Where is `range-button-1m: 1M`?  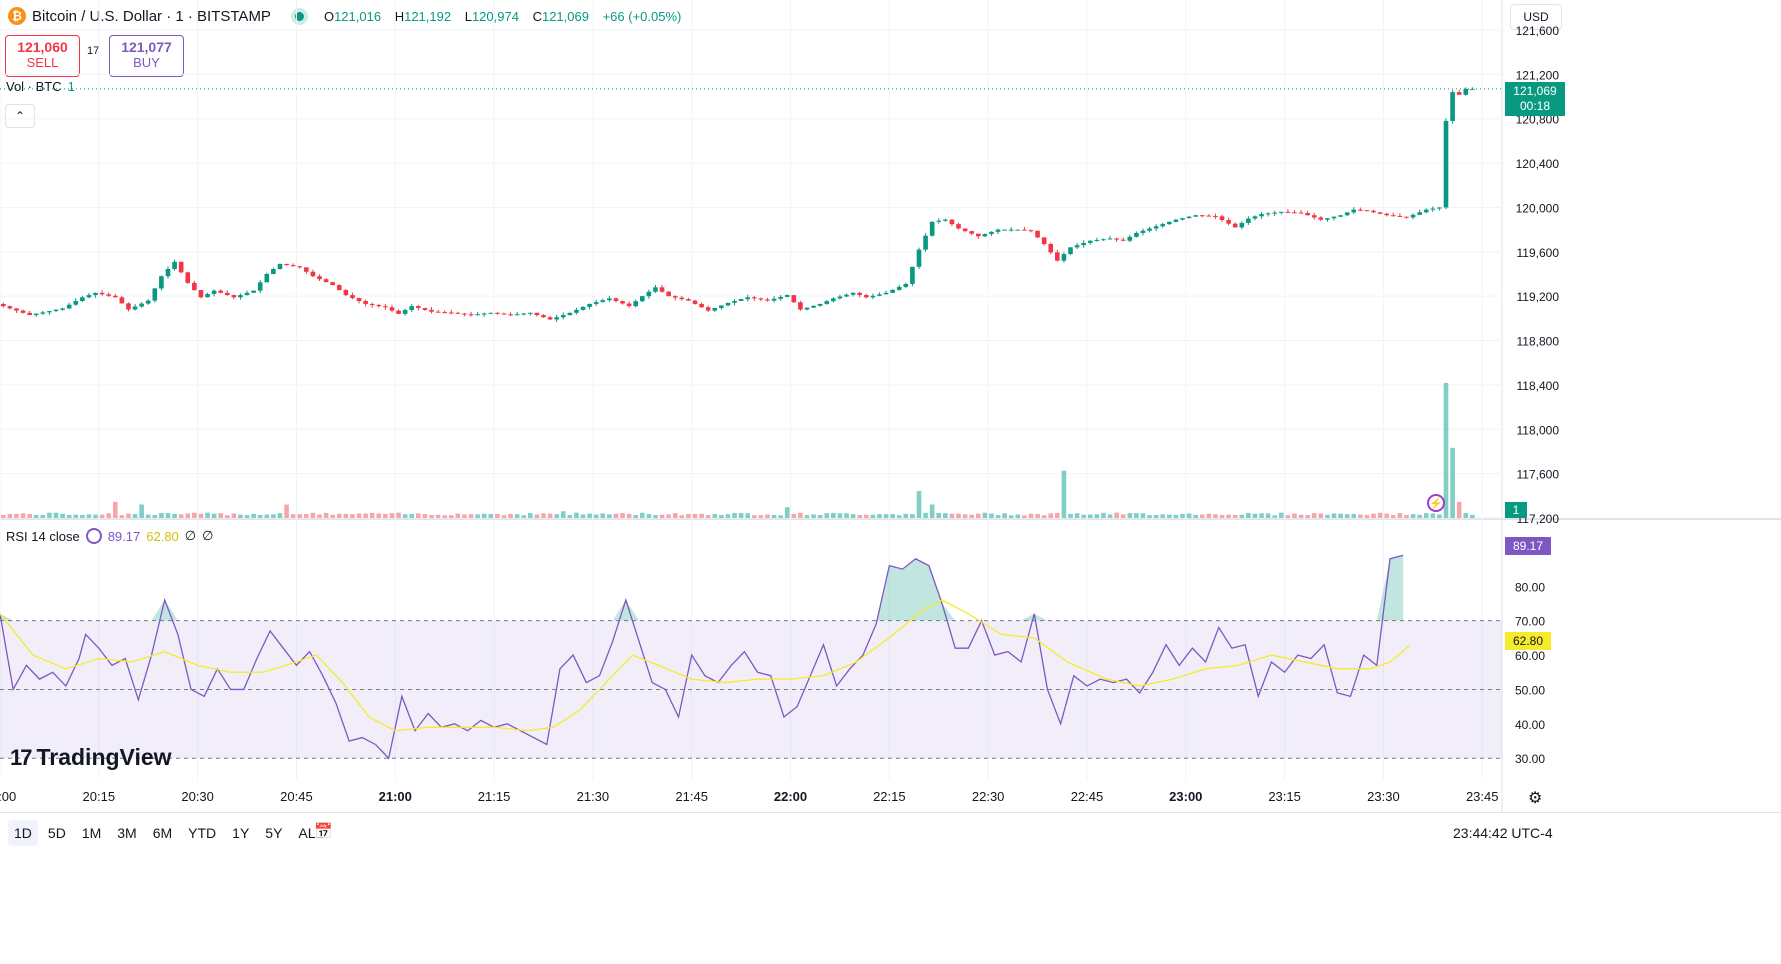
range-button-1m: 1M is located at coordinates (91, 833).